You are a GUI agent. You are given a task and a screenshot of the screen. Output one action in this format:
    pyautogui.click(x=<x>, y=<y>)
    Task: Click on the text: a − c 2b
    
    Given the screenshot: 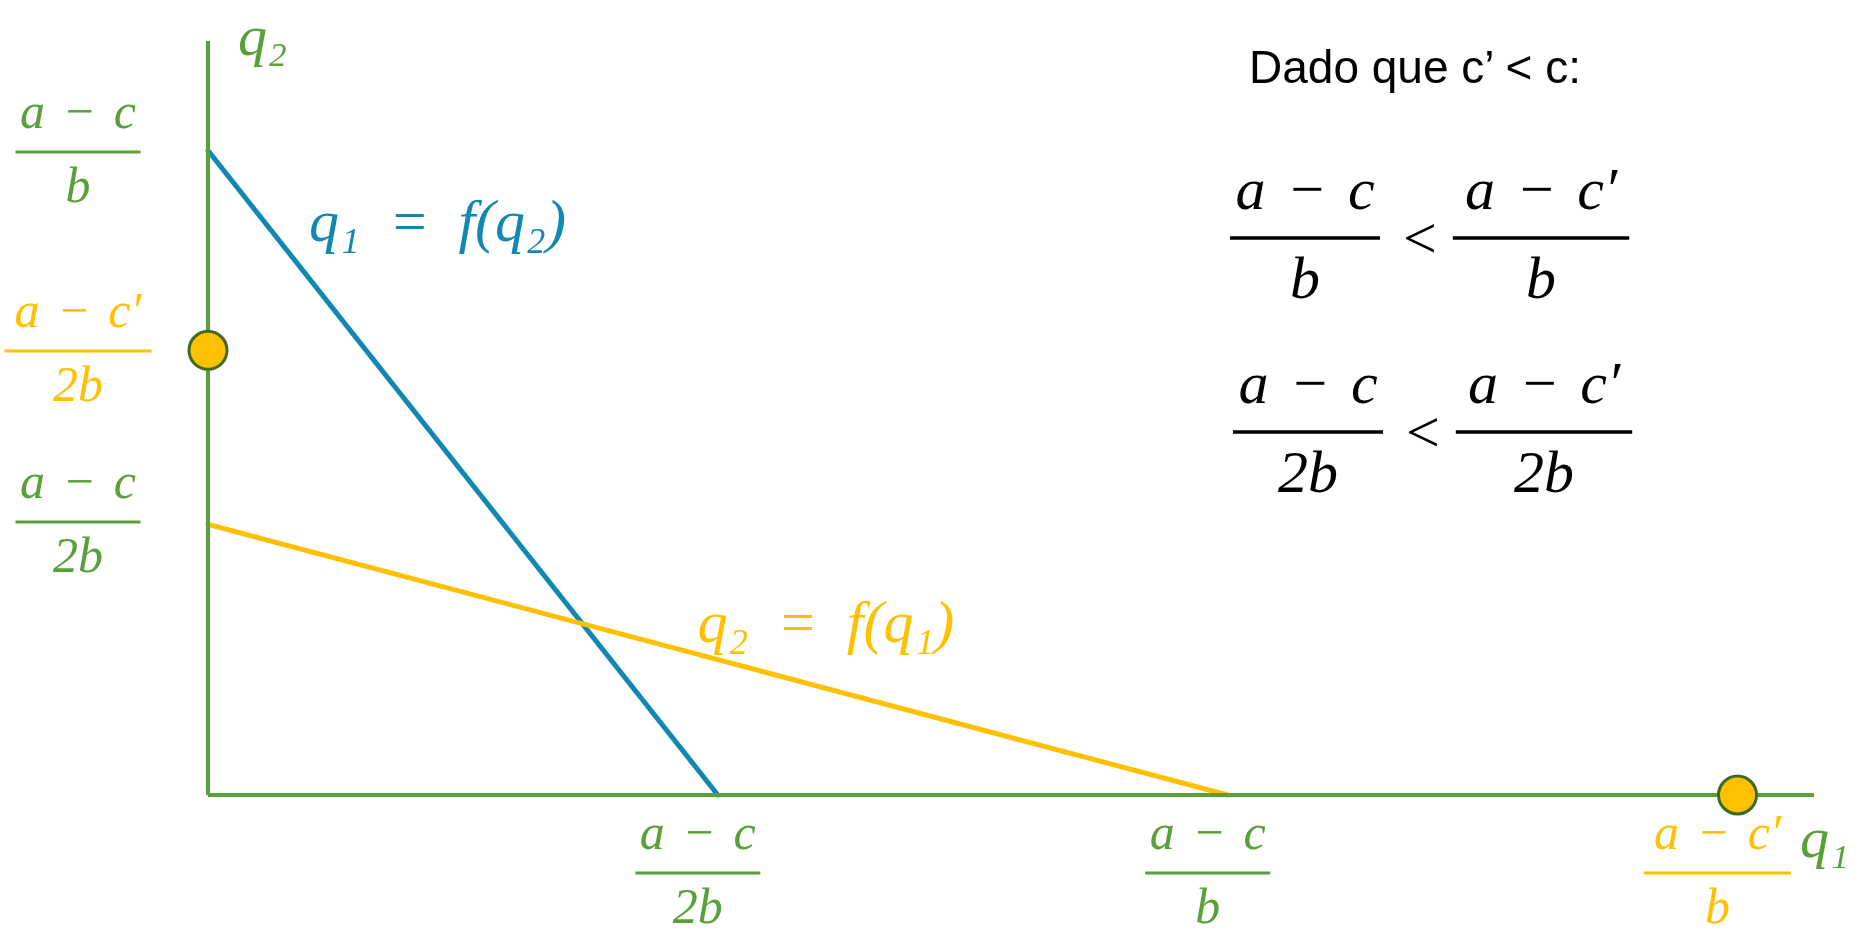 What is the action you would take?
    pyautogui.click(x=78, y=518)
    